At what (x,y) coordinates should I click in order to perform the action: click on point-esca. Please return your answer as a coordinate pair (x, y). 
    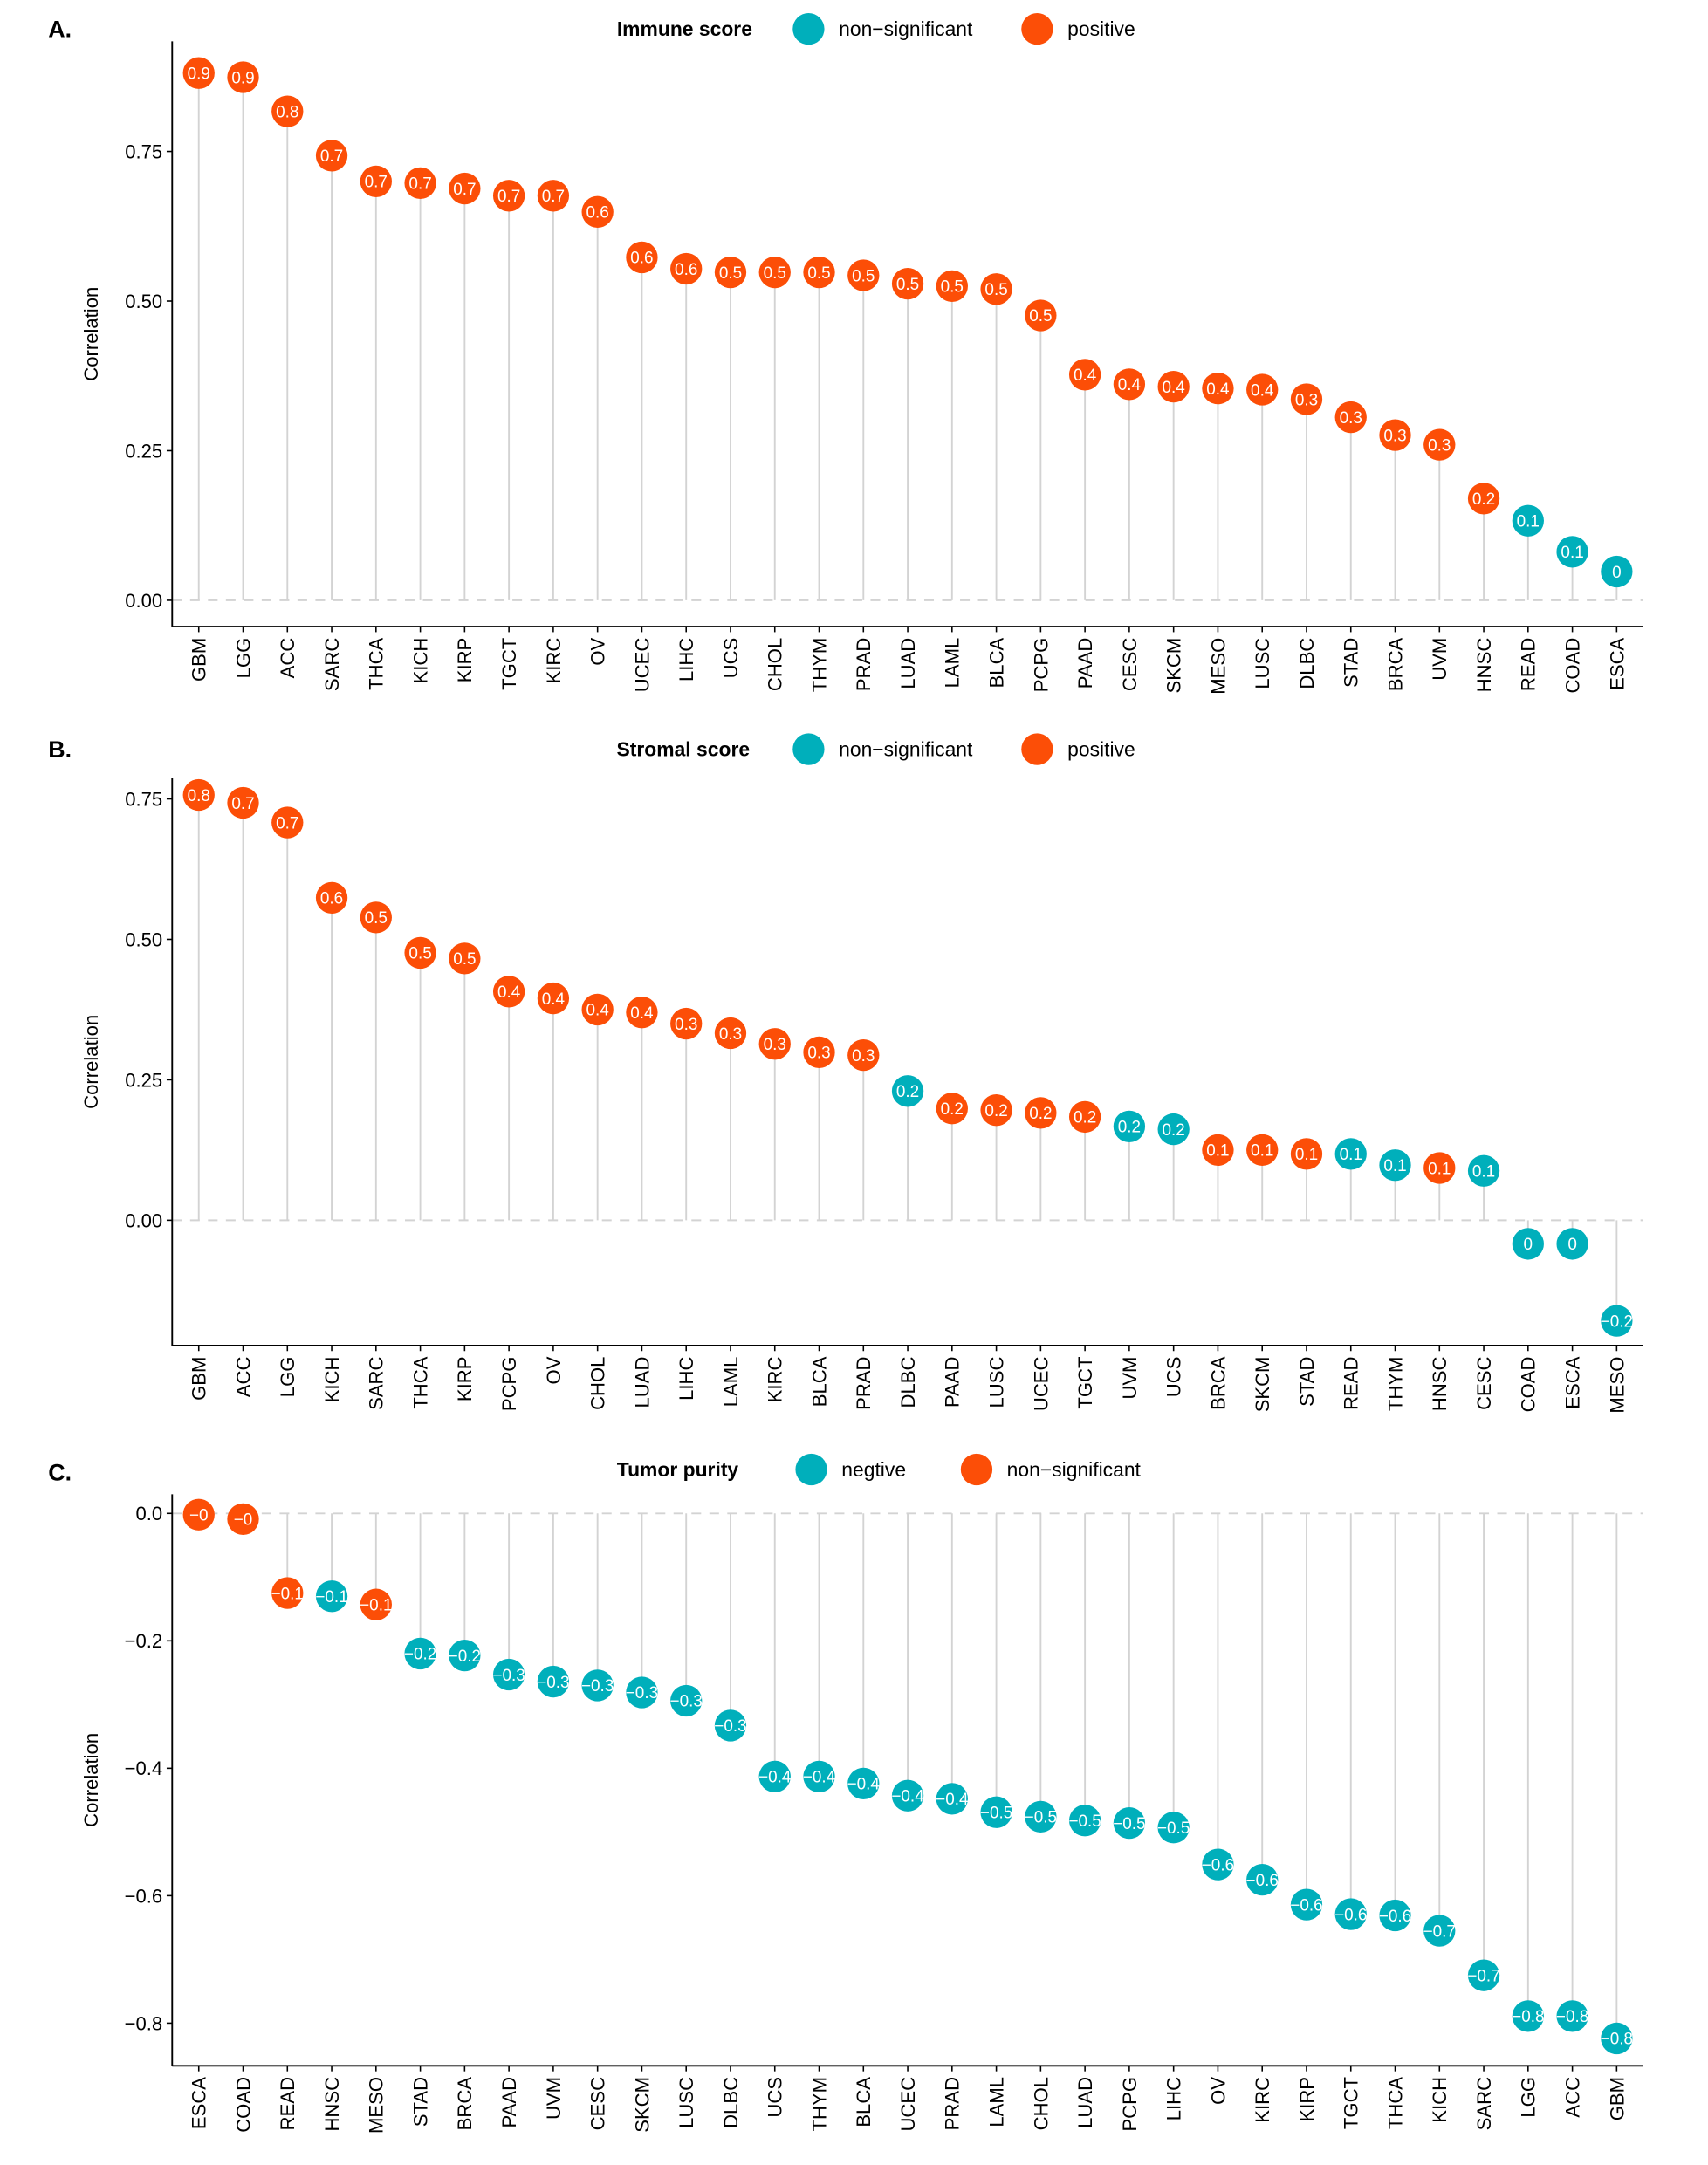
    Looking at the image, I should click on (1572, 1244).